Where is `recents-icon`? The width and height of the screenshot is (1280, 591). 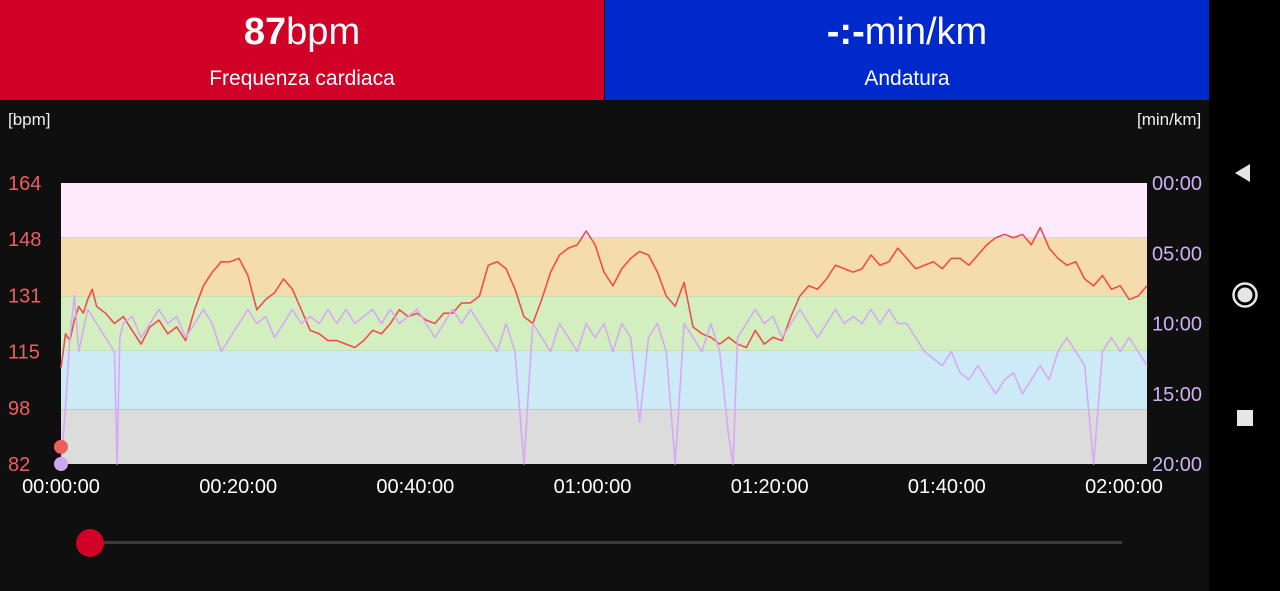 recents-icon is located at coordinates (1245, 418).